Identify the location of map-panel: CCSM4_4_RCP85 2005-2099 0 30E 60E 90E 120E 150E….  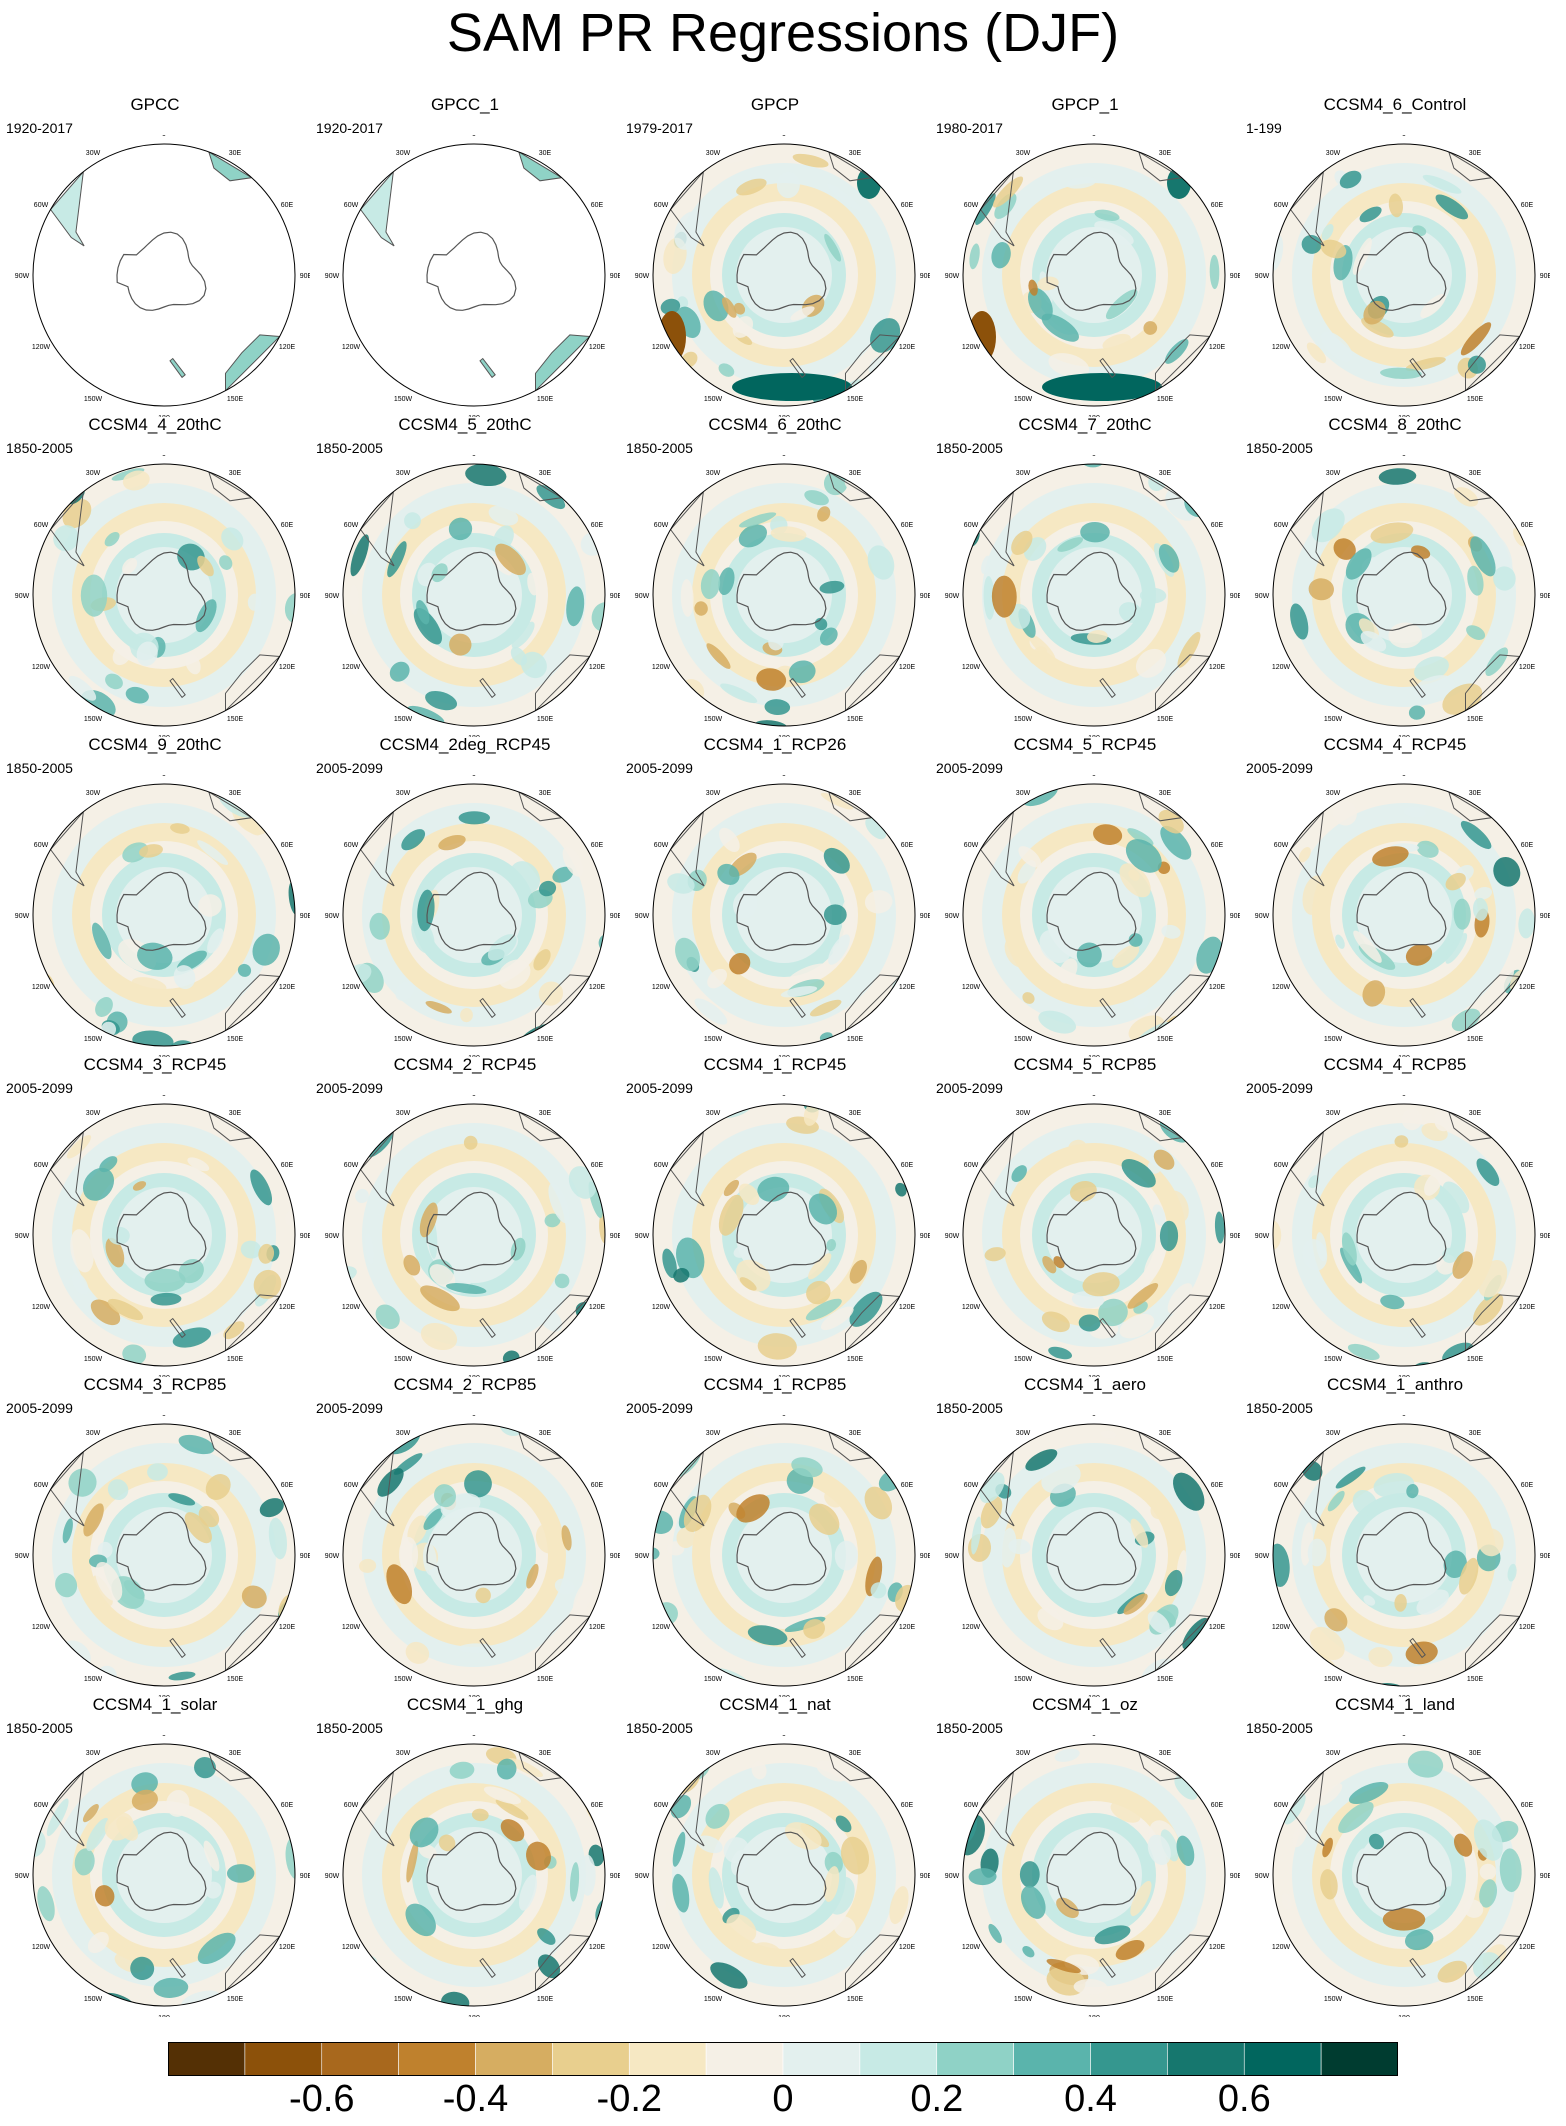
(1395, 1216).